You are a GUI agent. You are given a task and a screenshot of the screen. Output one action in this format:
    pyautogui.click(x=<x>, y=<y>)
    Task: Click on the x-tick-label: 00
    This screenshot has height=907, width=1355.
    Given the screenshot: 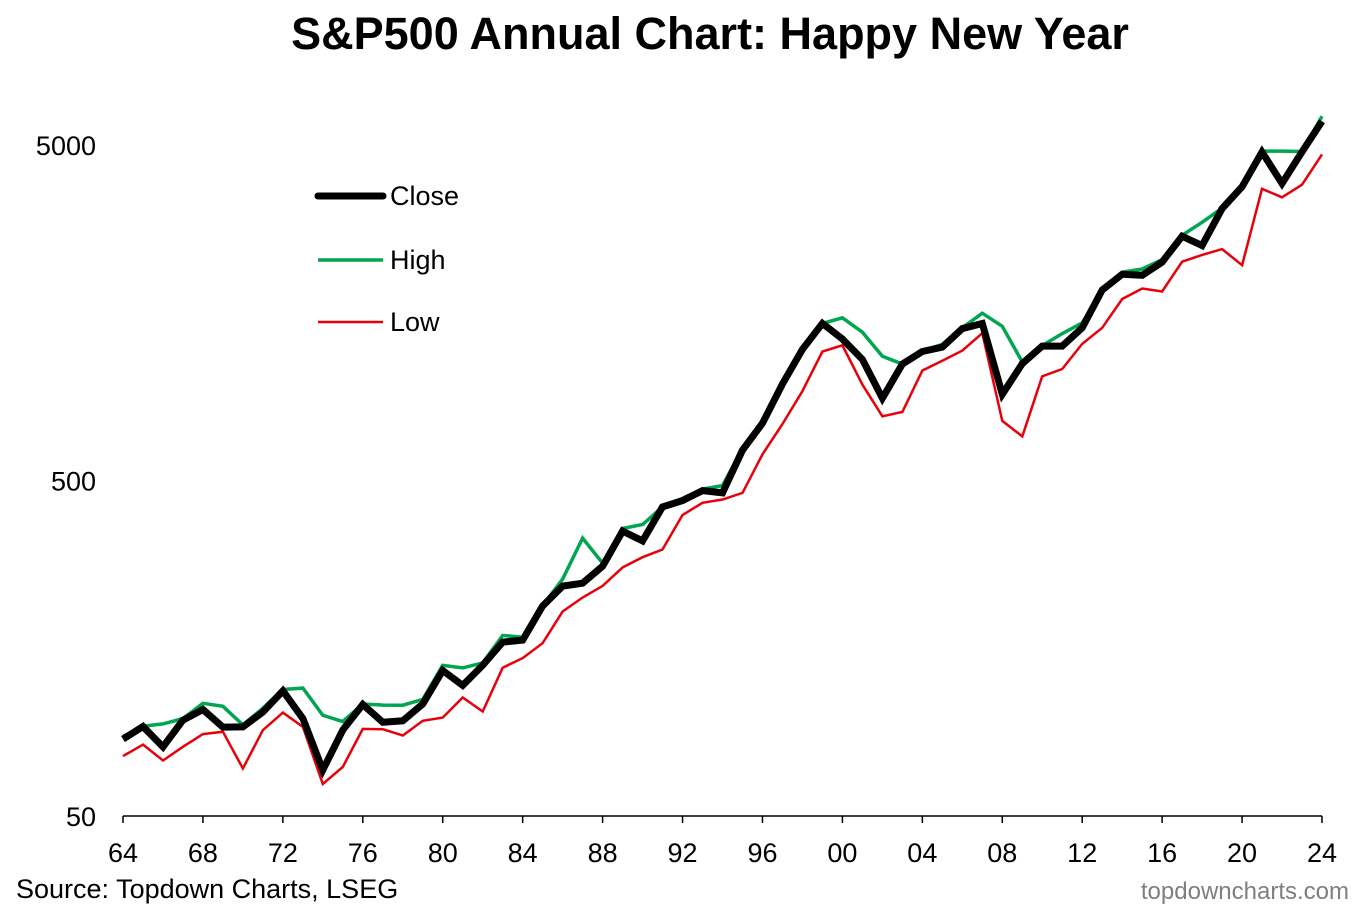 What is the action you would take?
    pyautogui.click(x=842, y=853)
    